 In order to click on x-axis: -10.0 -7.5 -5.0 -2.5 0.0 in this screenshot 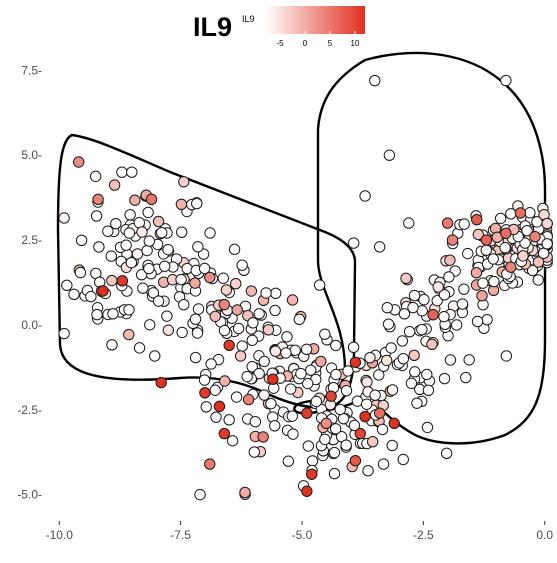, I will do `click(299, 531)`.